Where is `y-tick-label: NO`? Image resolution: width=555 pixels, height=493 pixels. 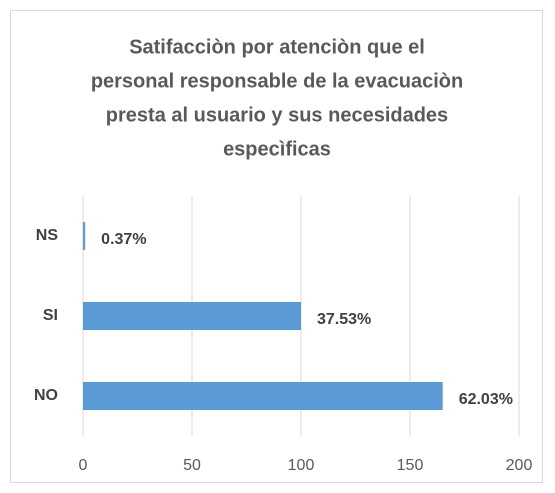
y-tick-label: NO is located at coordinates (46, 395).